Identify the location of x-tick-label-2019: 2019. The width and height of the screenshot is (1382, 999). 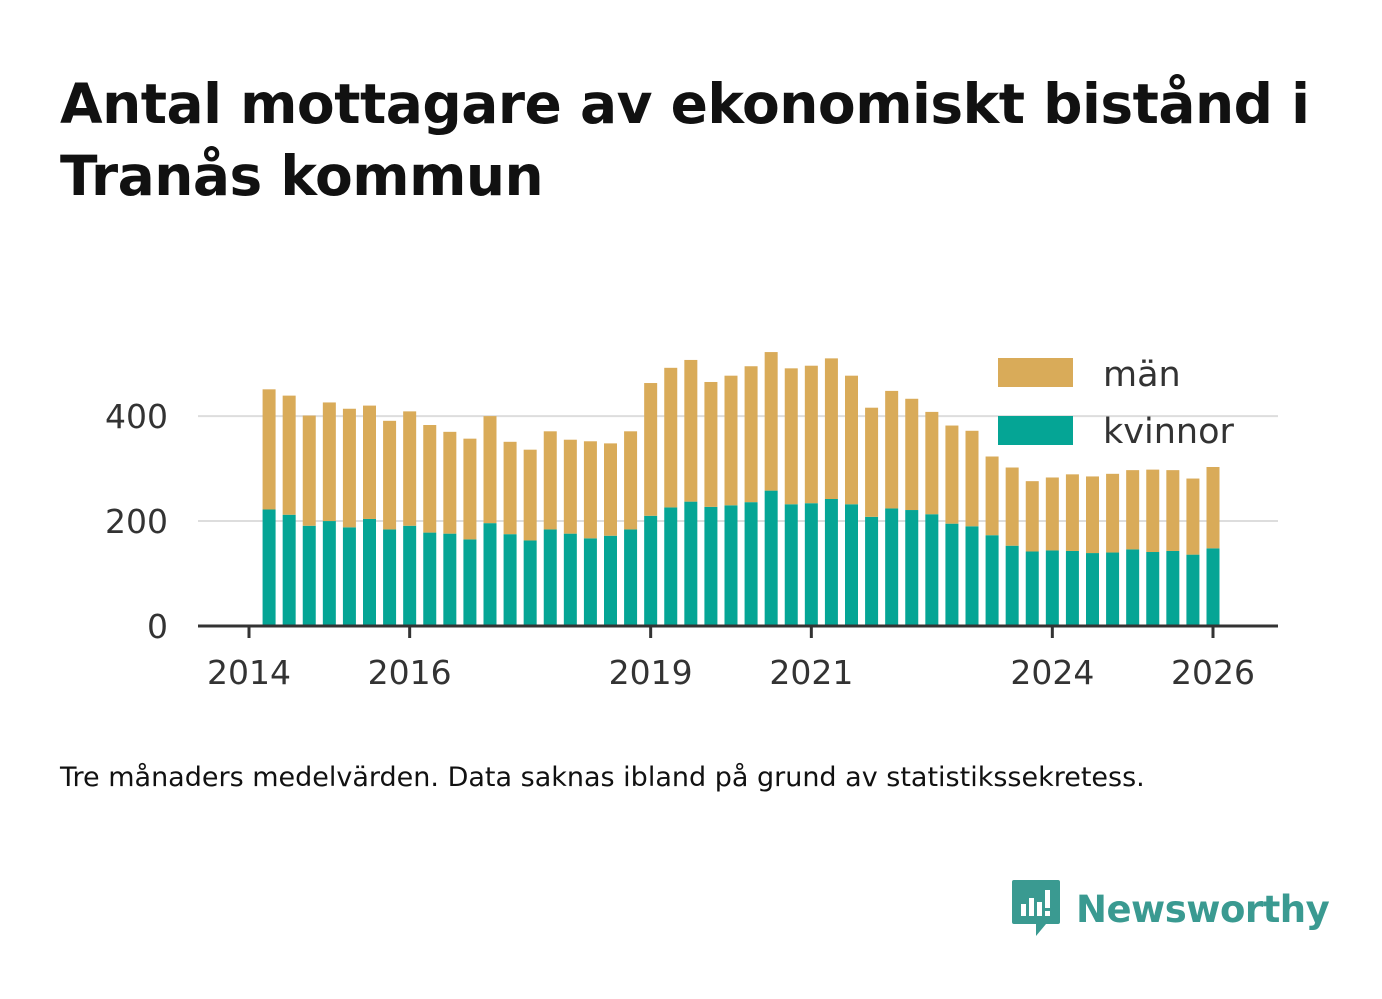
(651, 672).